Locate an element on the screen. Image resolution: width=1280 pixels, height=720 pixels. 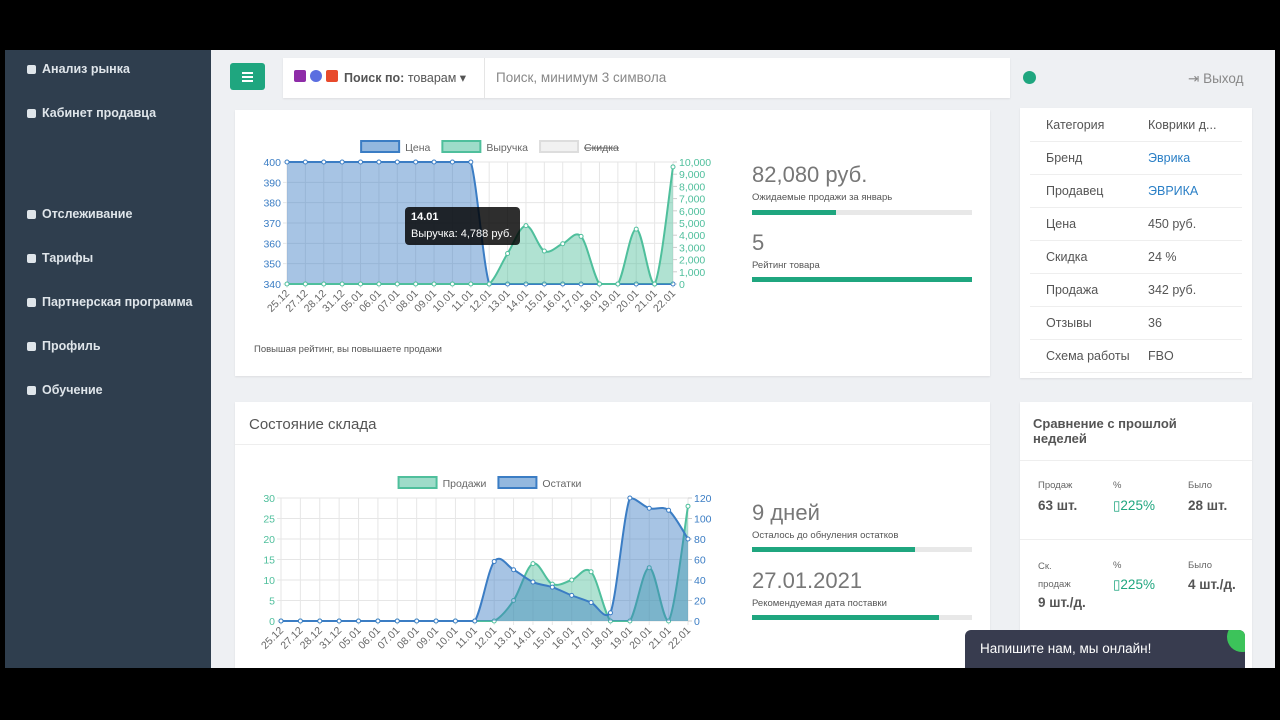
nav-item: Кабинет продавца is located at coordinates (91, 113).